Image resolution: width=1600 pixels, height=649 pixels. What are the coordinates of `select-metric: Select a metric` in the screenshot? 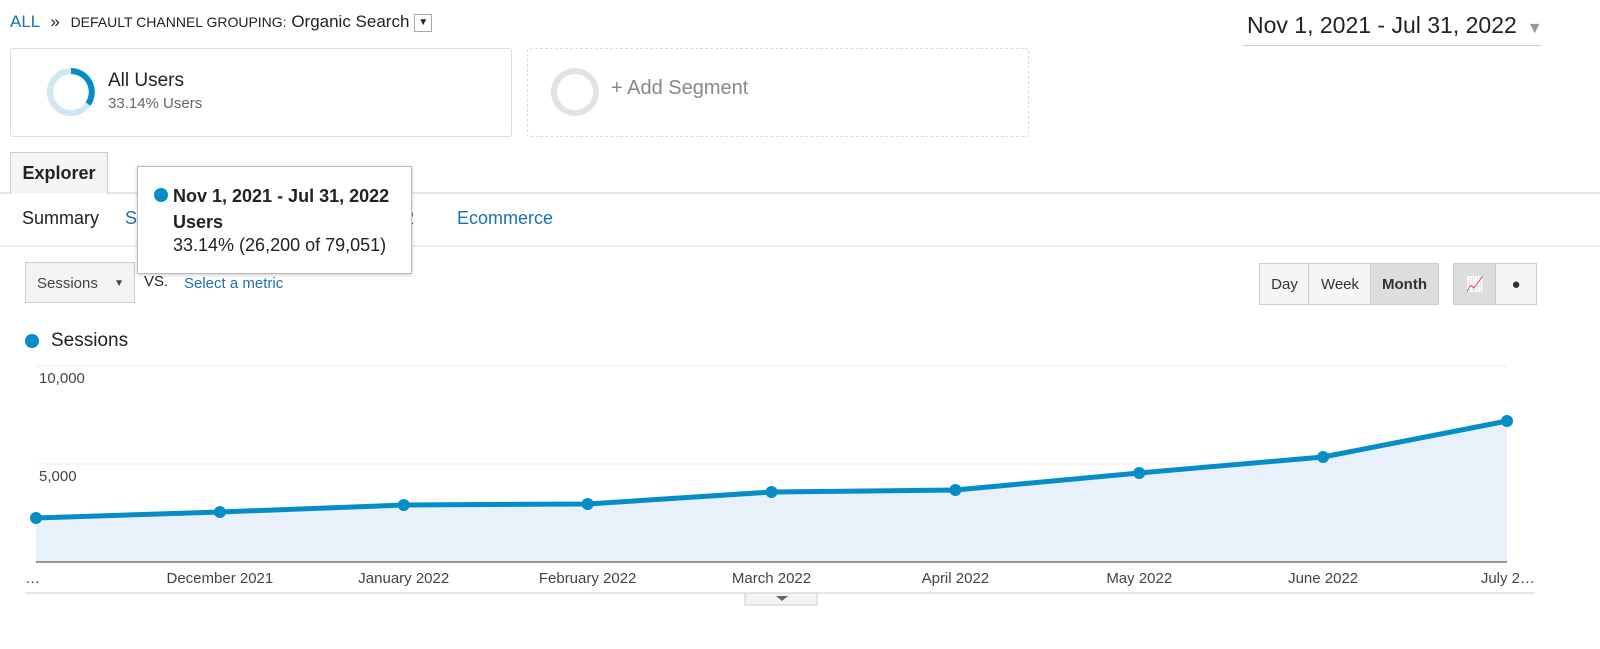 It's located at (234, 283).